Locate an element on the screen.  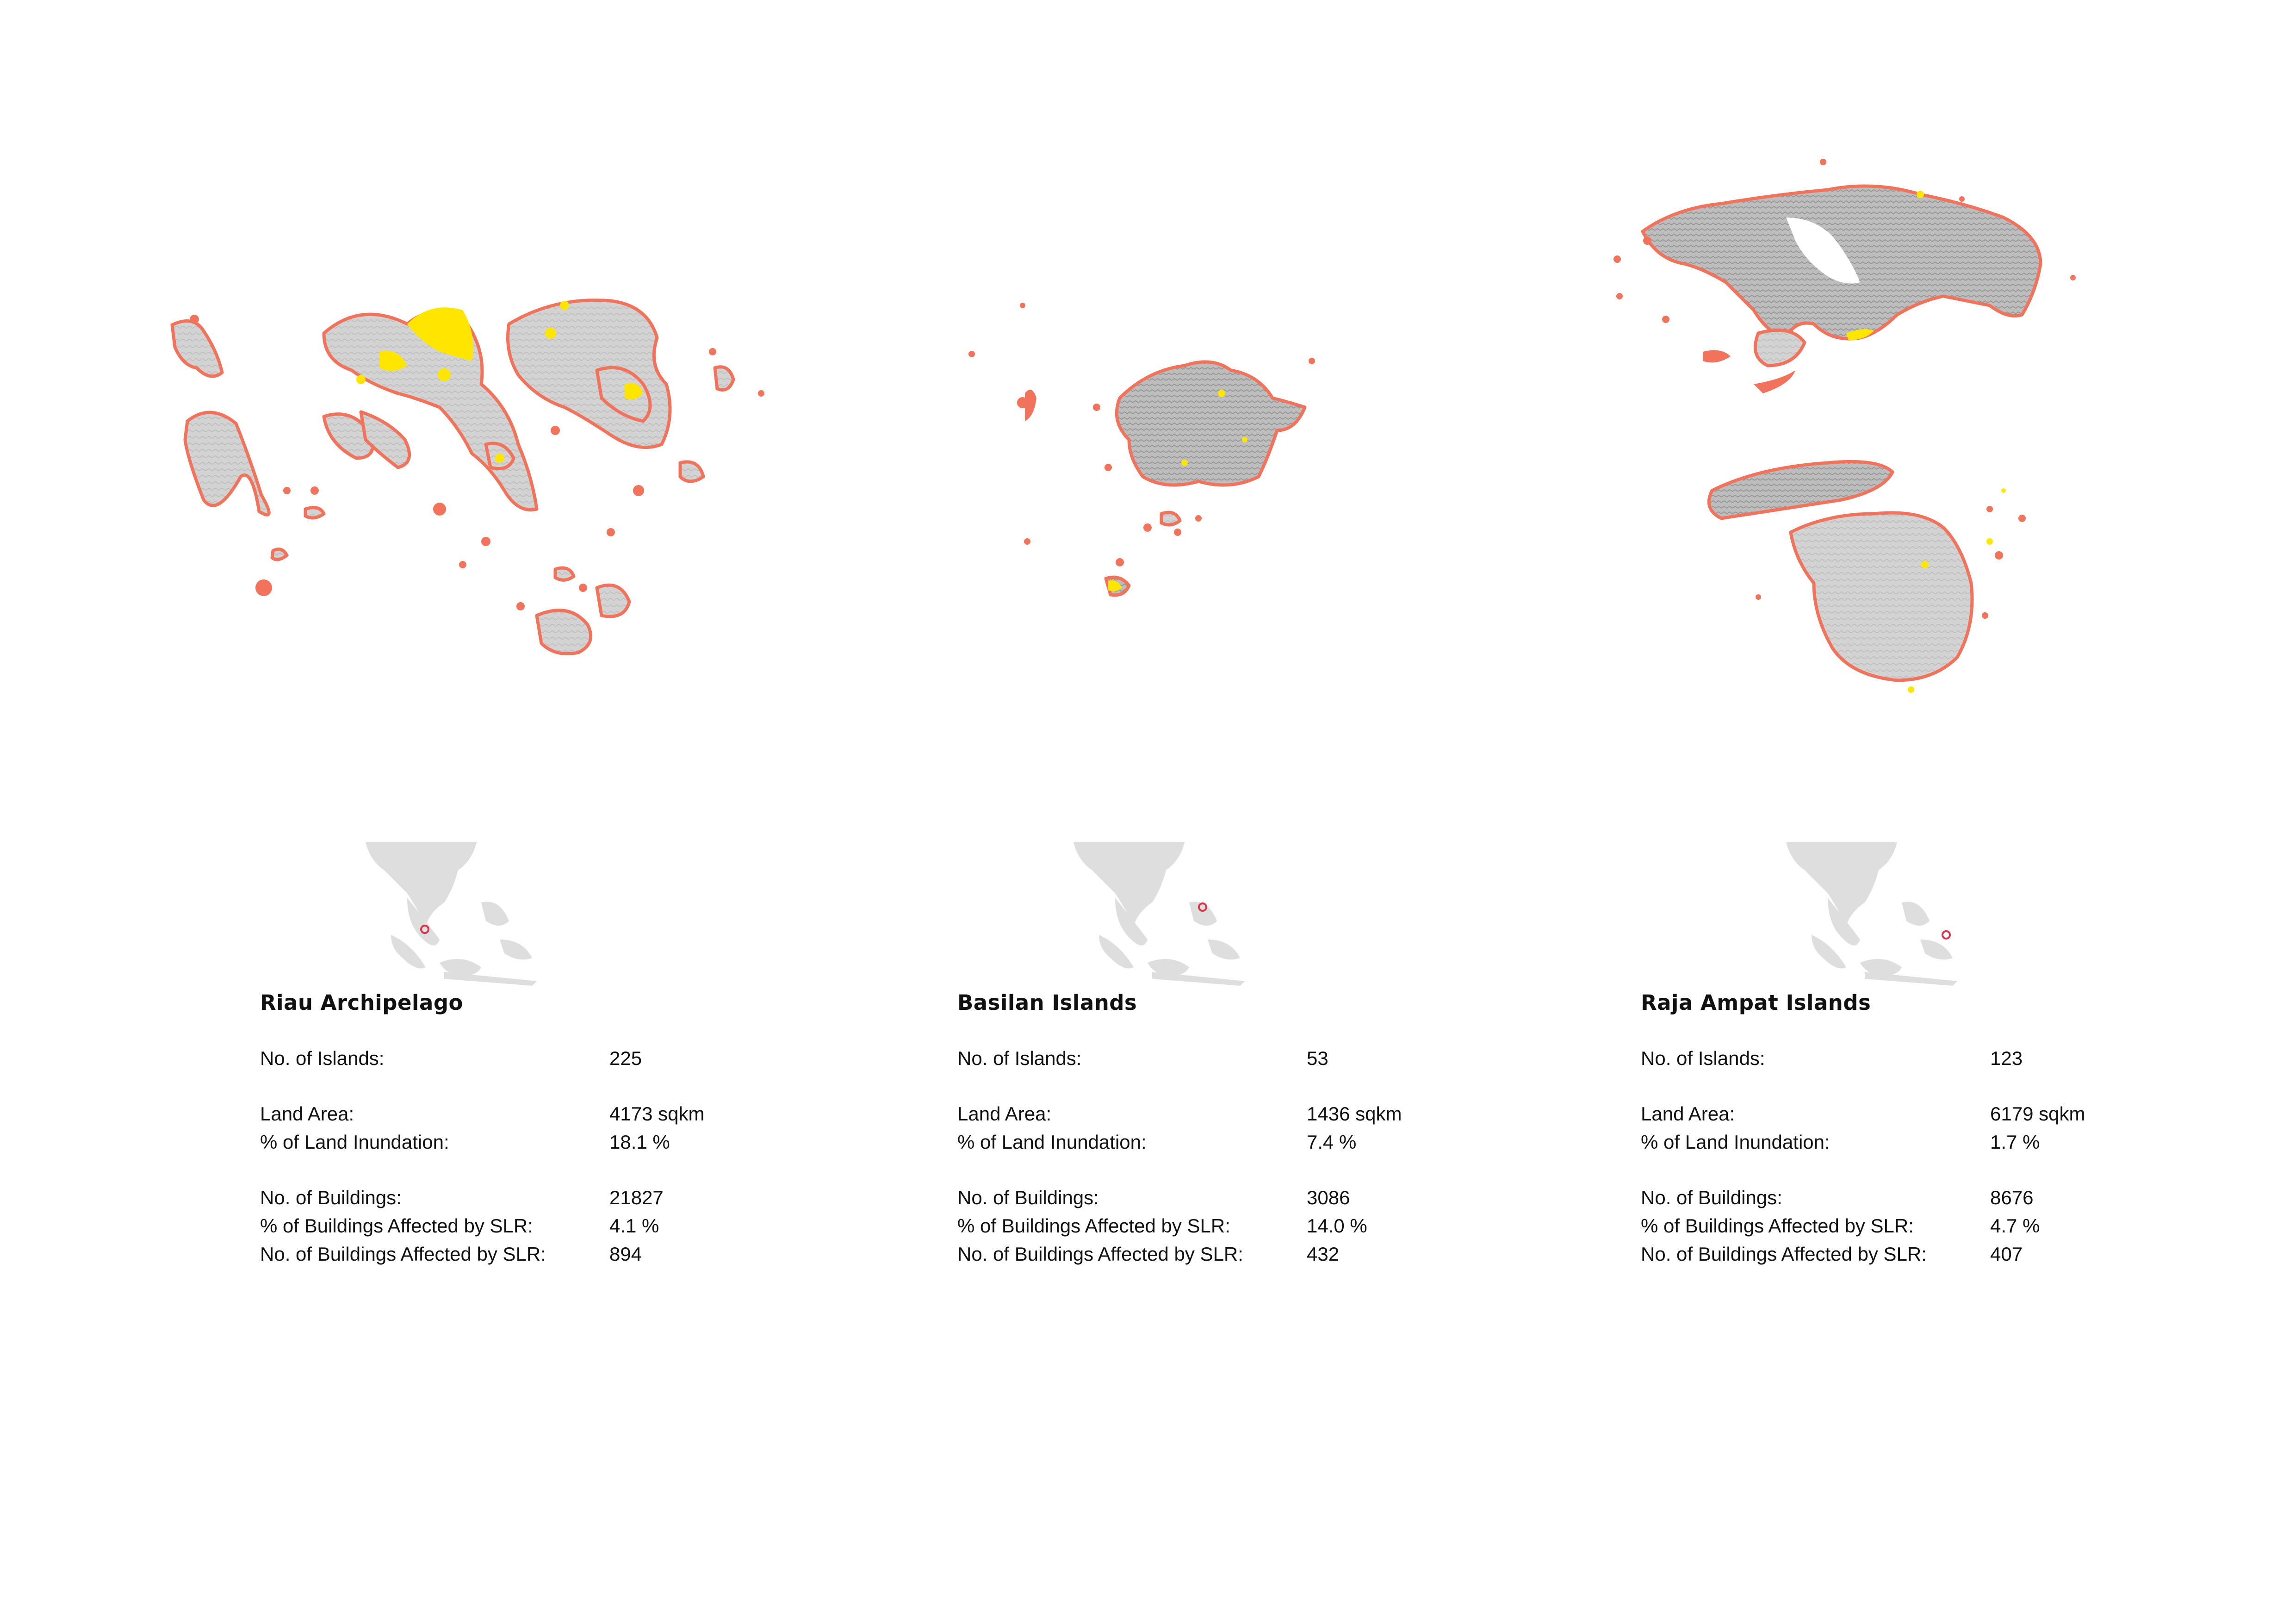
basilan-locator-marker is located at coordinates (1203, 907).